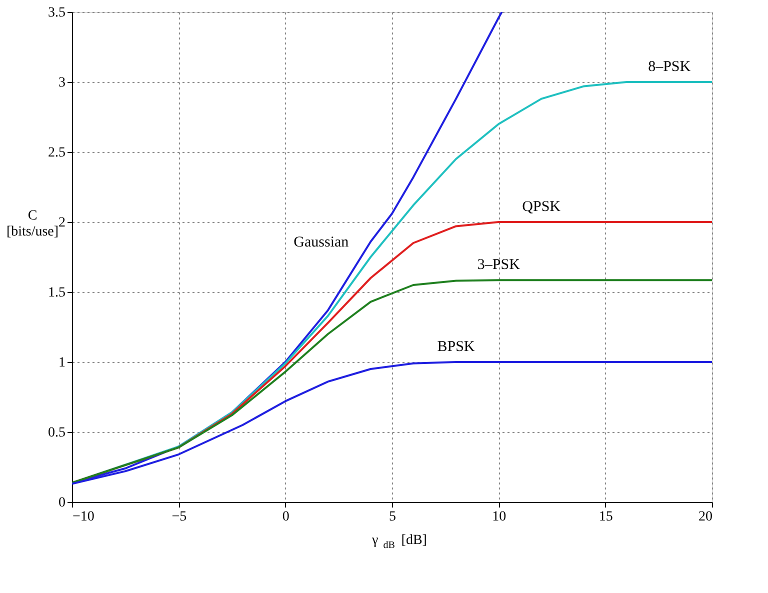  What do you see at coordinates (541, 207) in the screenshot?
I see `series-label: QPSK` at bounding box center [541, 207].